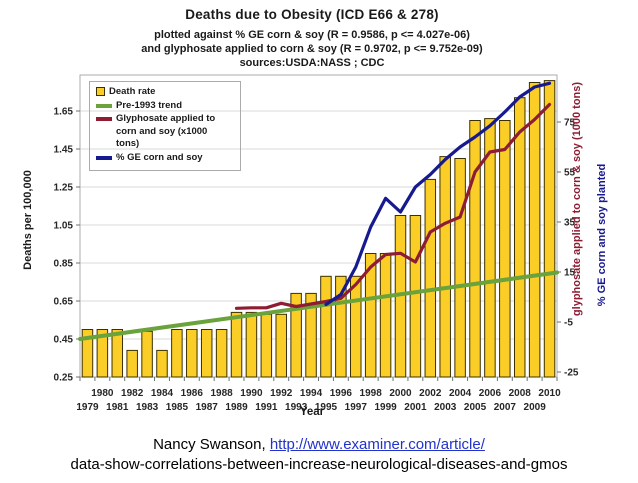 The height and width of the screenshot is (483, 638). What do you see at coordinates (251, 393) in the screenshot?
I see `x-axis-year-label: 1990` at bounding box center [251, 393].